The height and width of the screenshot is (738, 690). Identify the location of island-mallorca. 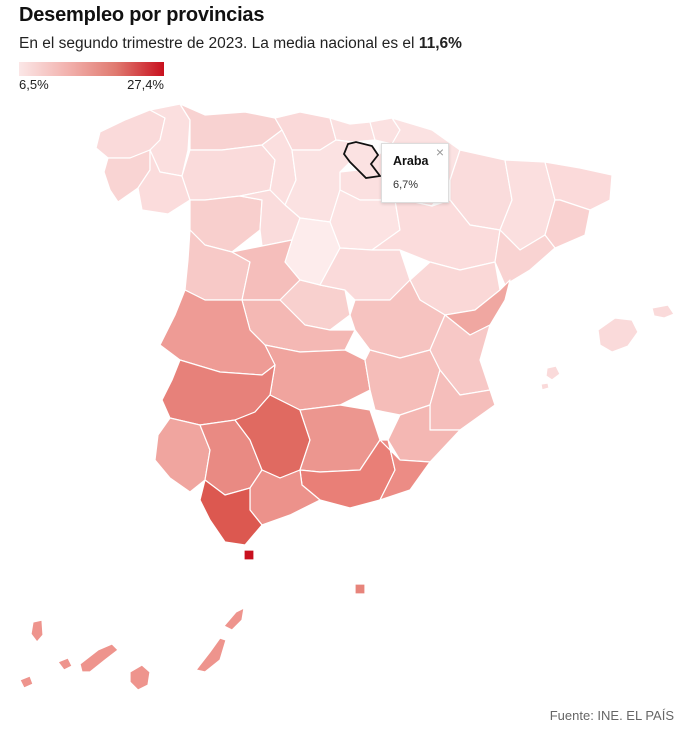
(618, 335).